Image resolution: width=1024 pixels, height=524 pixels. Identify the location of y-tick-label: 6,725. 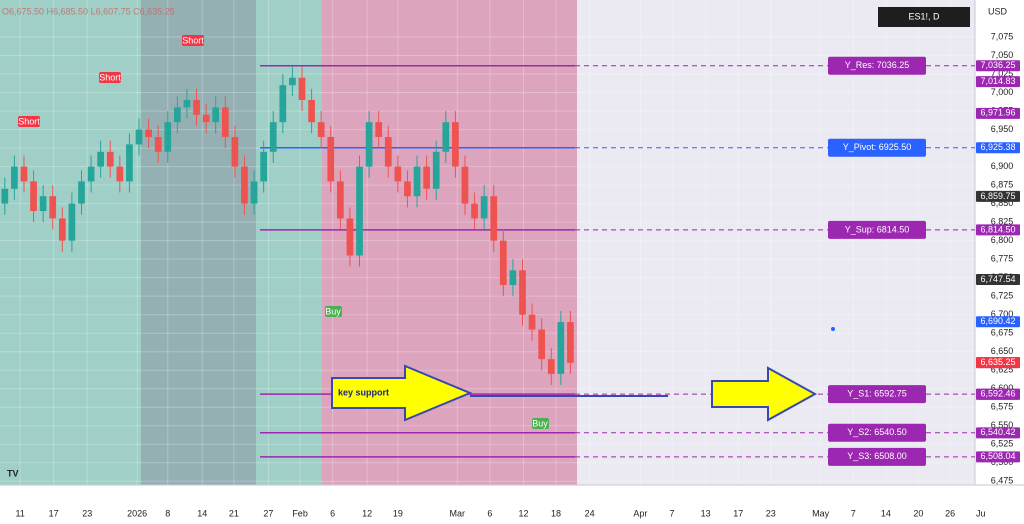
(1002, 296).